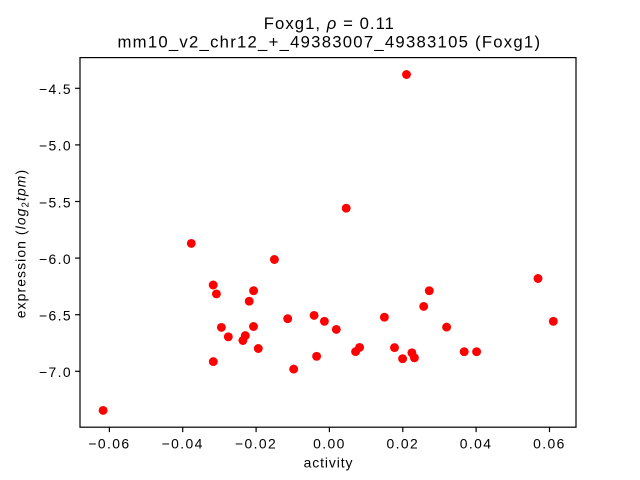 Image resolution: width=640 pixels, height=480 pixels. I want to click on svg-text: −6.0, so click(55, 259).